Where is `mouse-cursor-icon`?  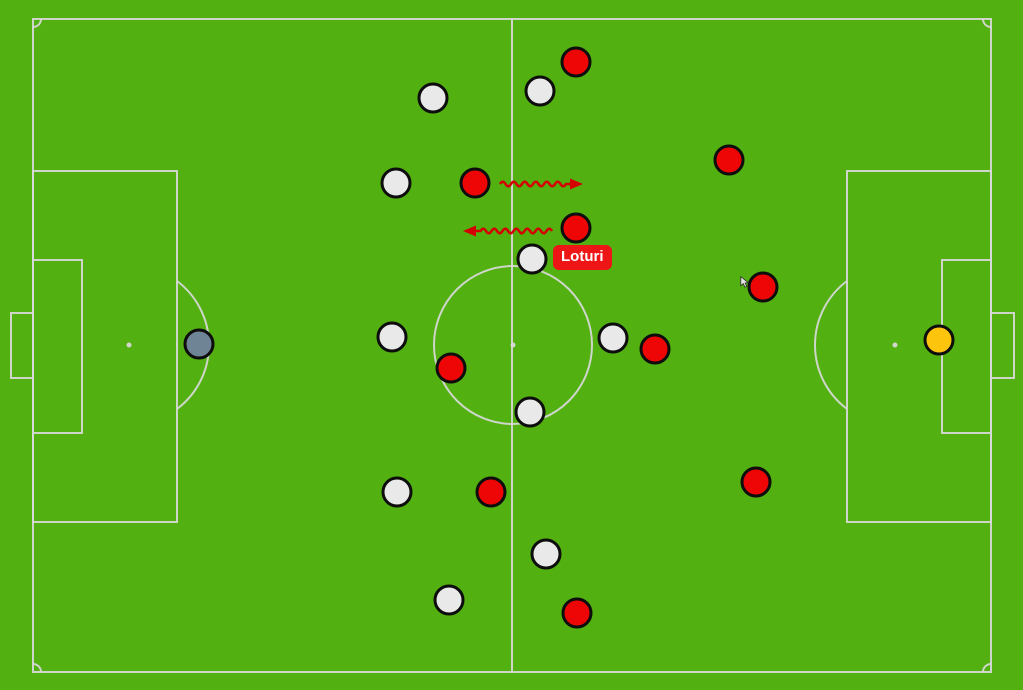
mouse-cursor-icon is located at coordinates (745, 282).